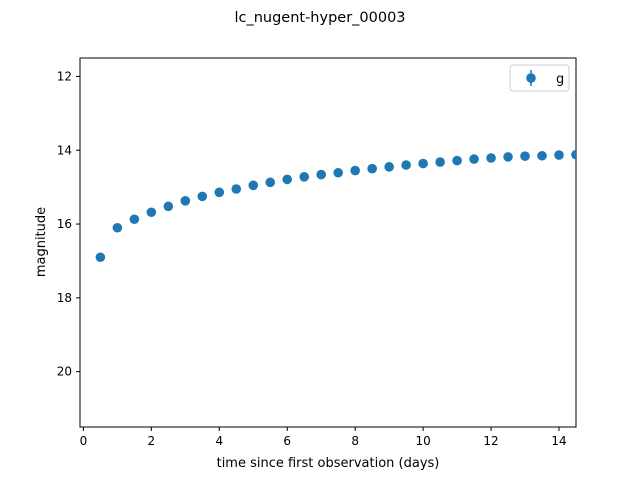  I want to click on x-tick-label: 12, so click(490, 441).